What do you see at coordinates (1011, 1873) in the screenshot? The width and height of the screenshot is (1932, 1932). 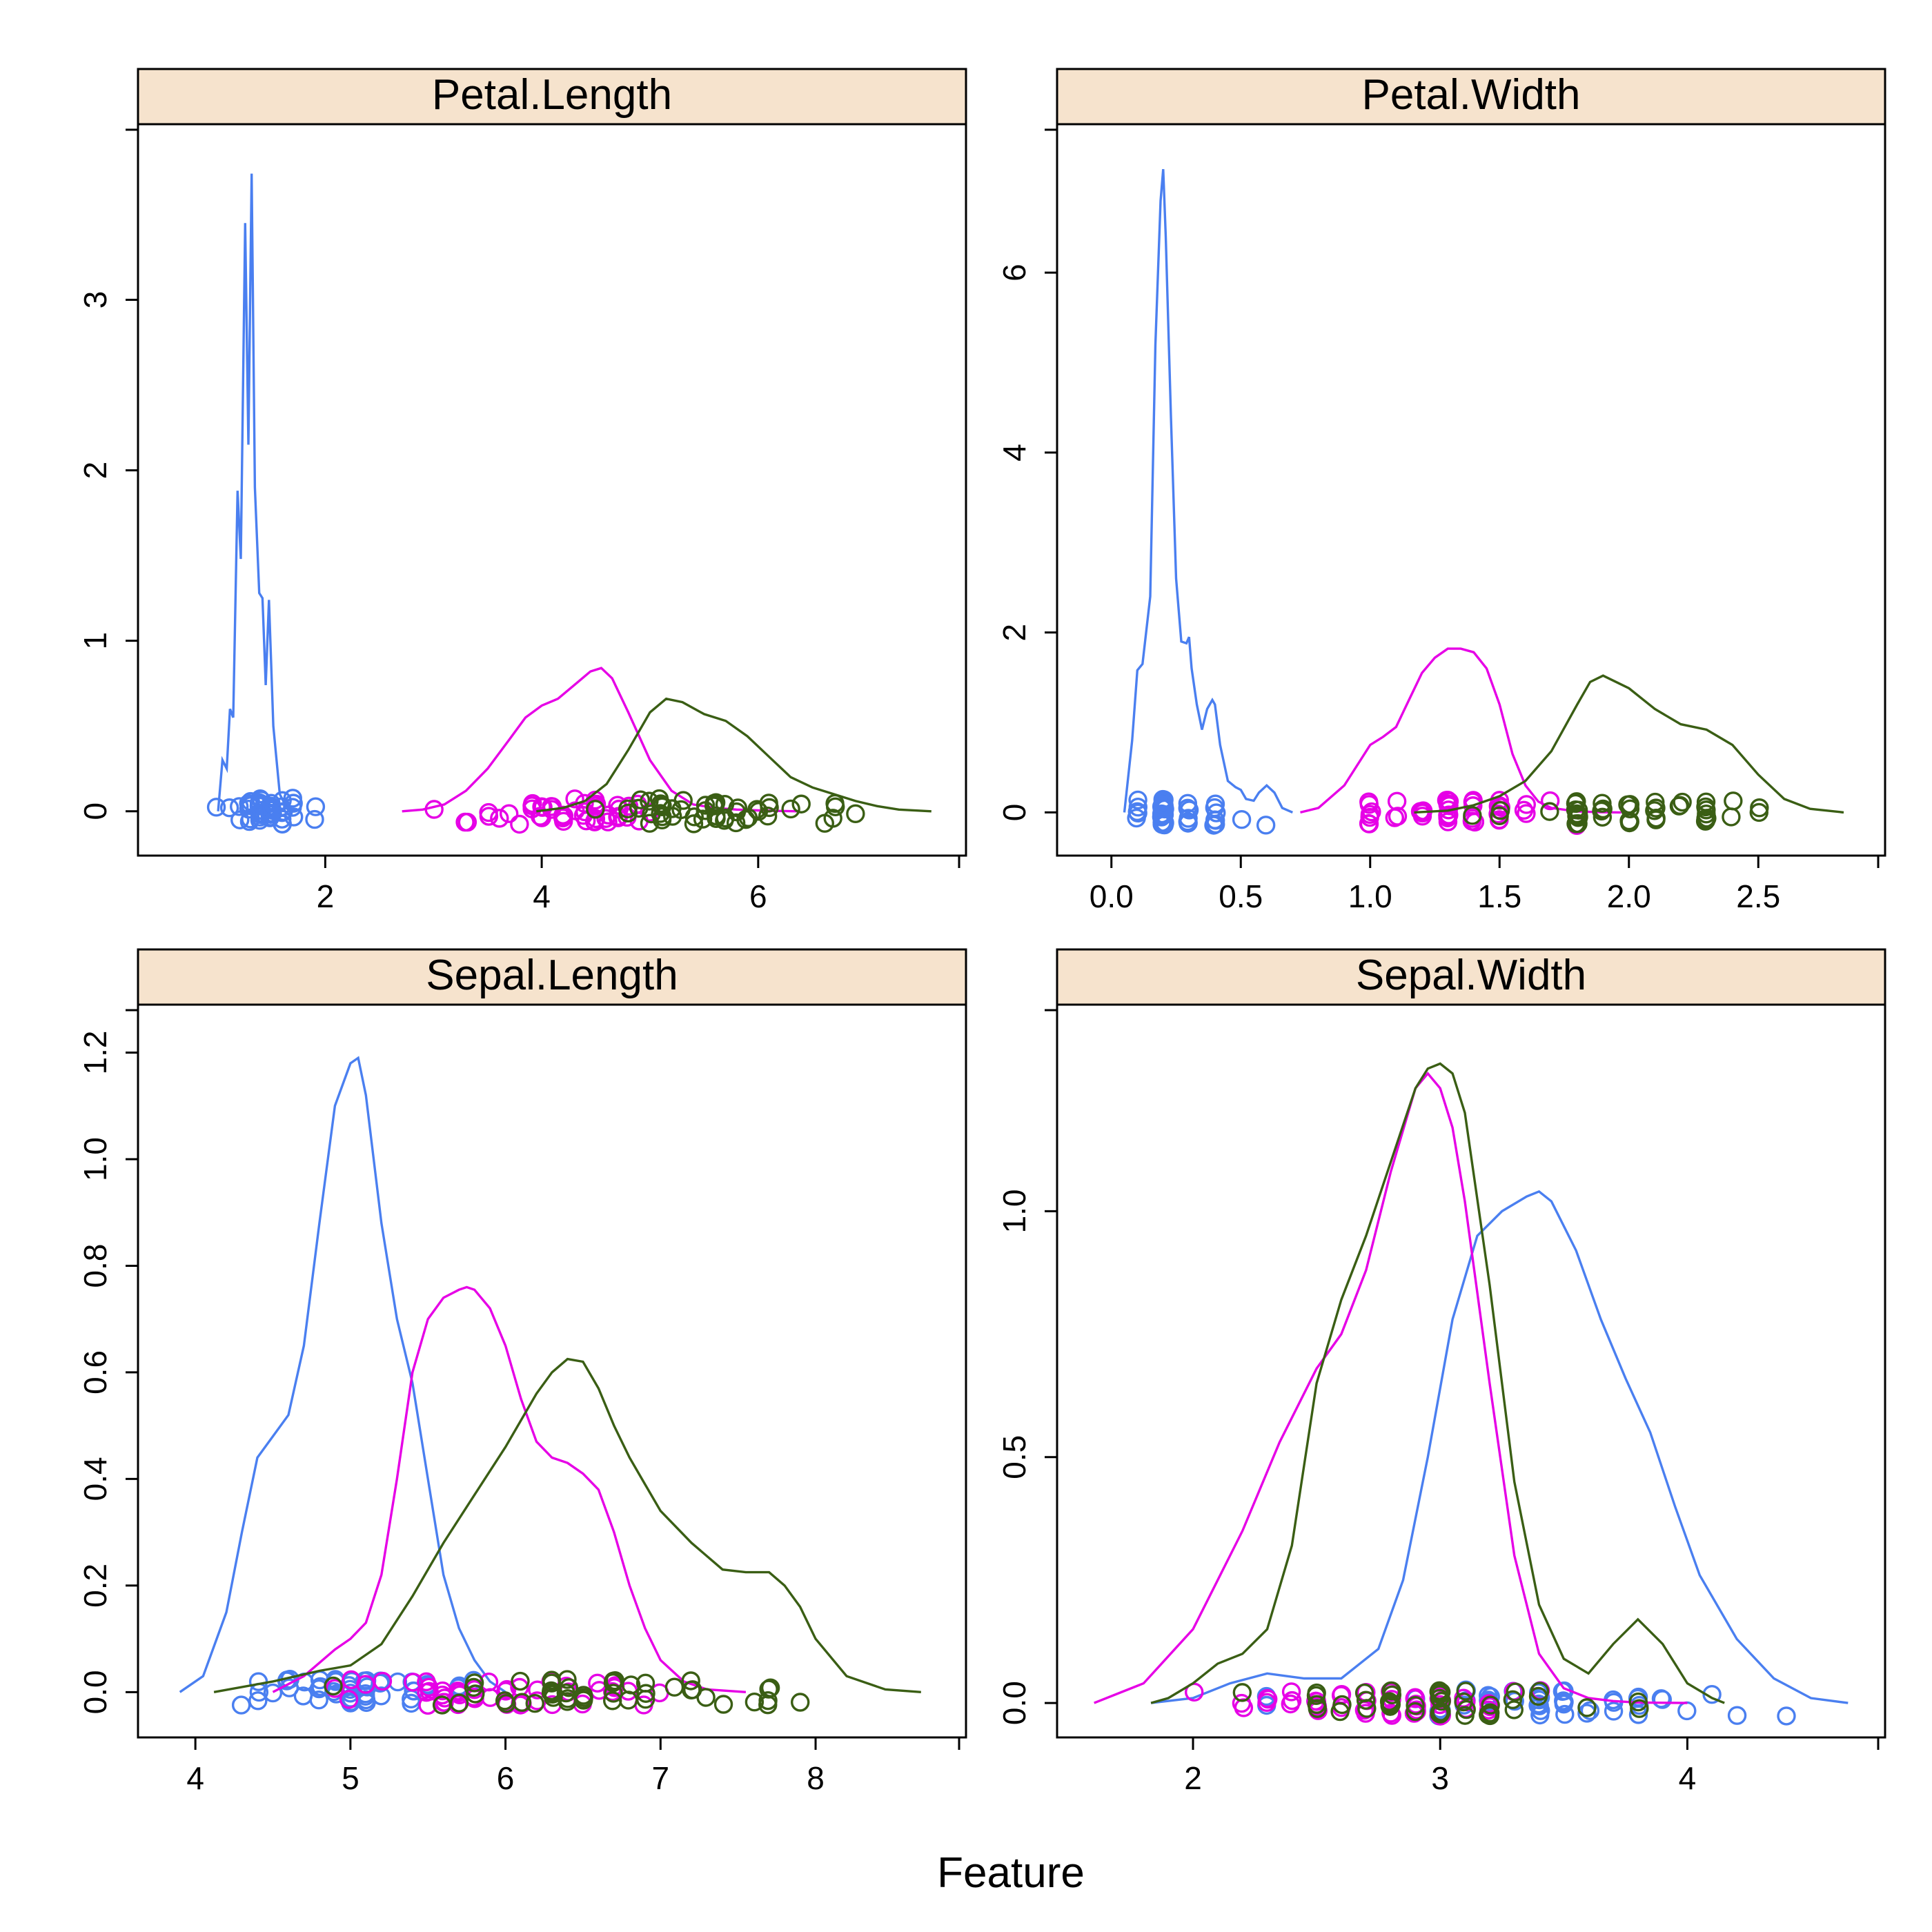 I see `x-axis-label: Feature` at bounding box center [1011, 1873].